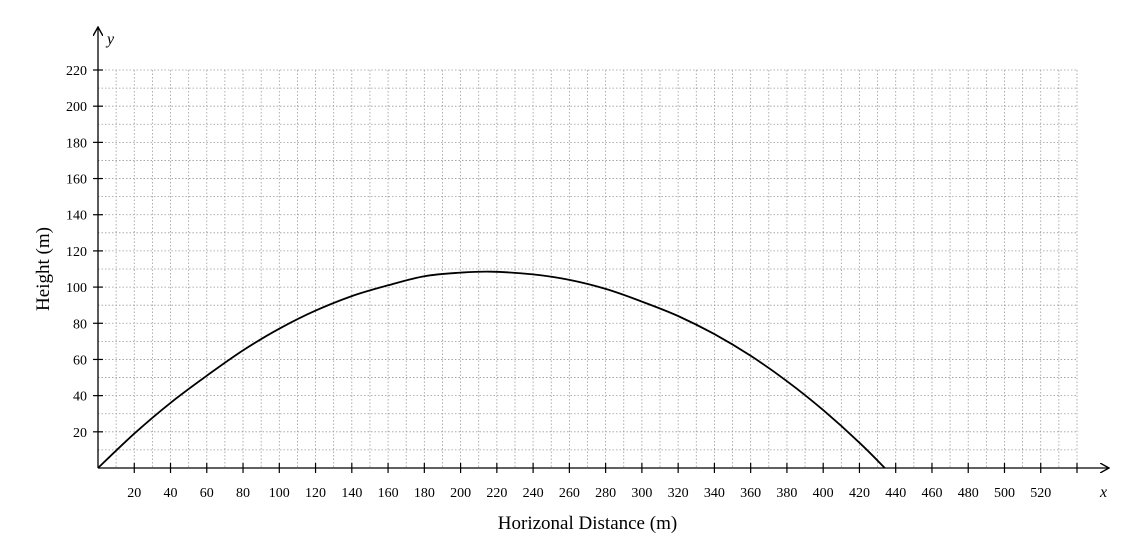  I want to click on x-tick-label: 160, so click(388, 493).